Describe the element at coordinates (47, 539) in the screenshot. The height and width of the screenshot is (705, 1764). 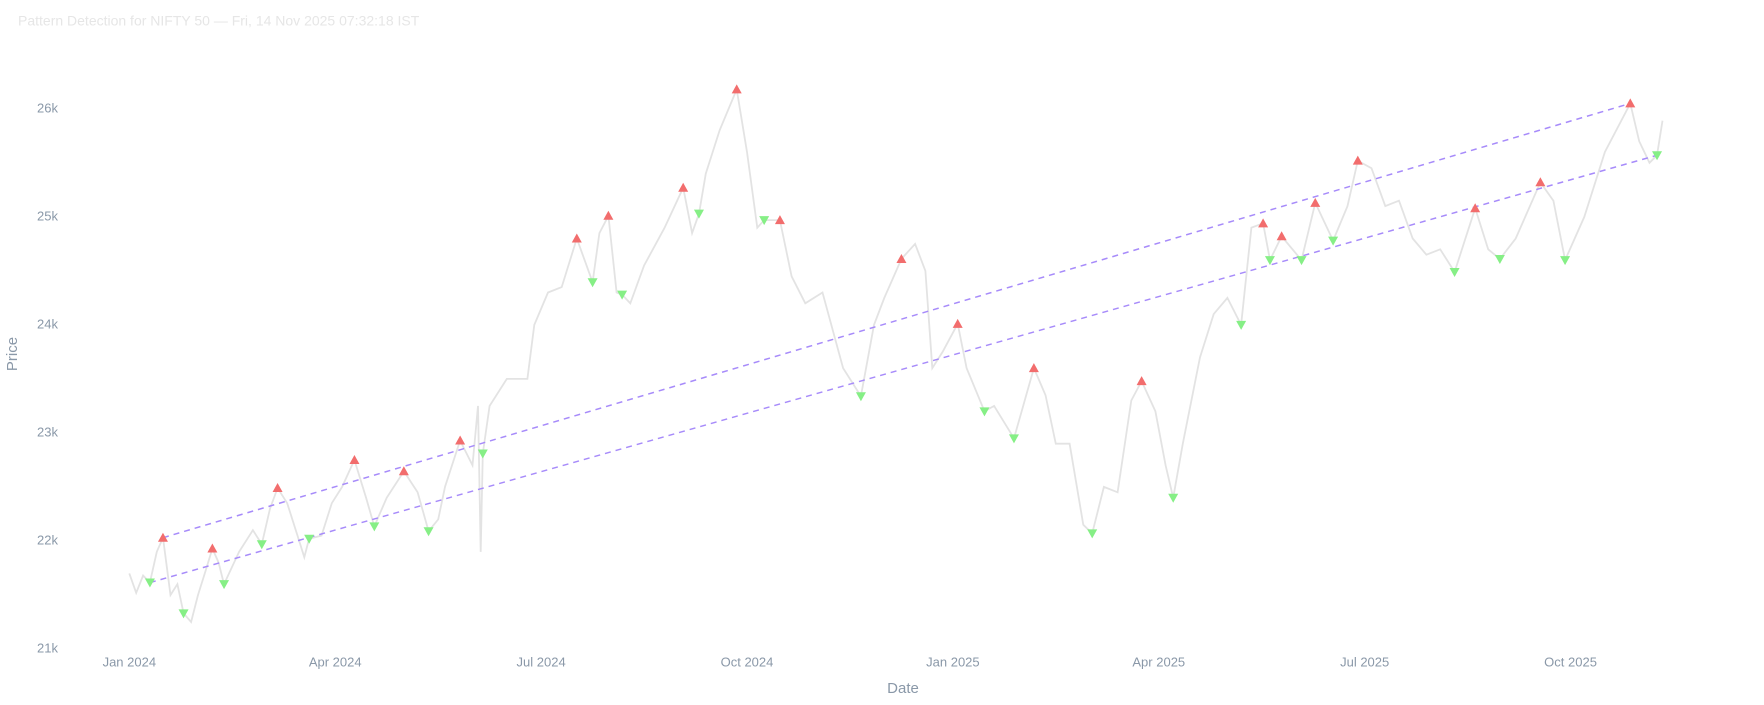
I see `y-tick-label: 22k` at that location.